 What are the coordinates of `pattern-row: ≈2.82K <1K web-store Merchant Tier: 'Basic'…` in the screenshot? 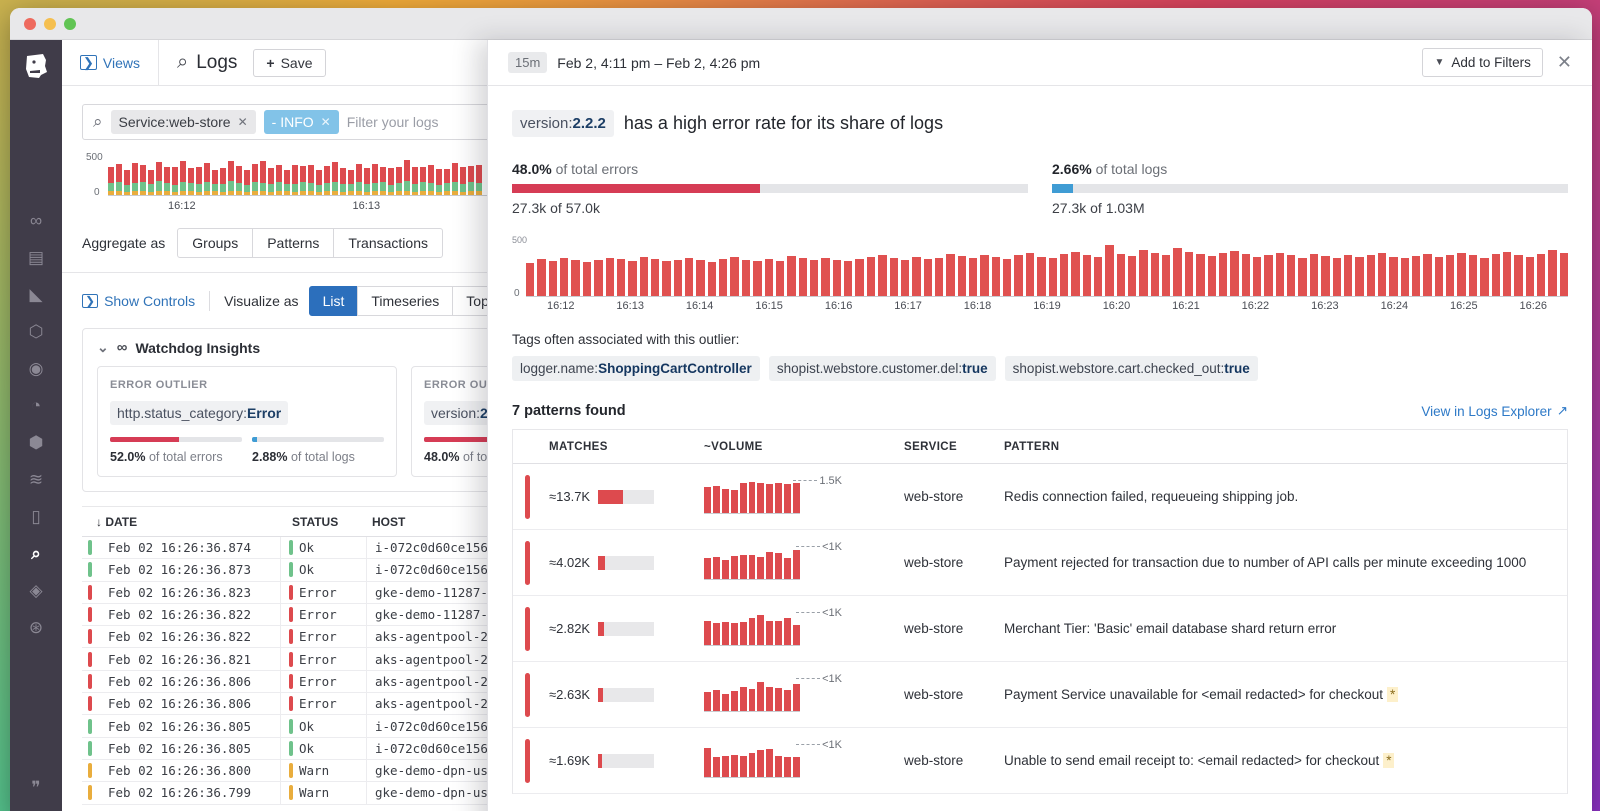 It's located at (1040, 629).